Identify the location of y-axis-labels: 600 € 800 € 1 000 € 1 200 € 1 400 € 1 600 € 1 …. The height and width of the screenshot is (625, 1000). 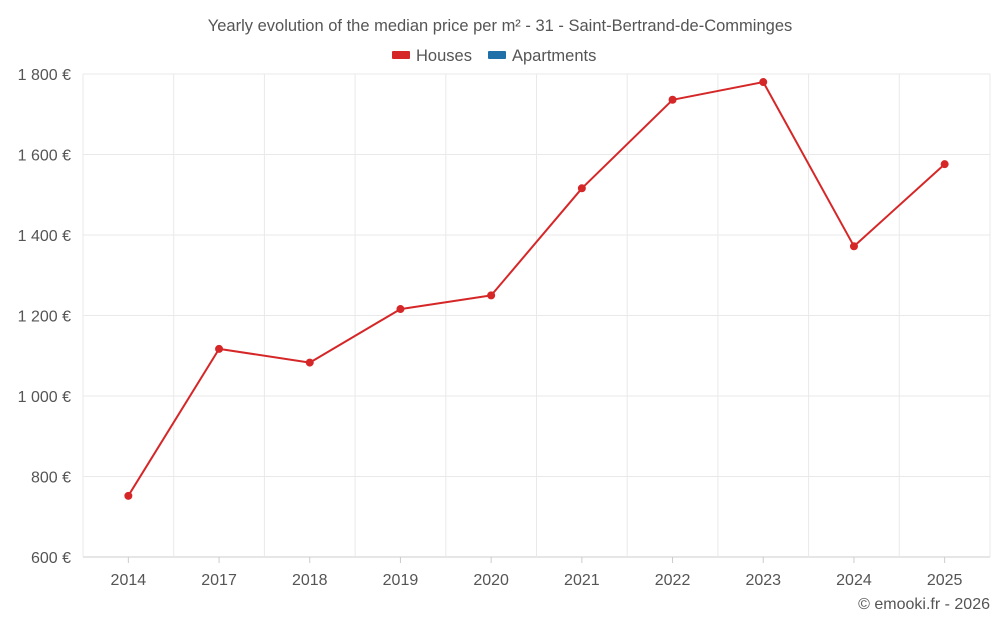
(44, 317).